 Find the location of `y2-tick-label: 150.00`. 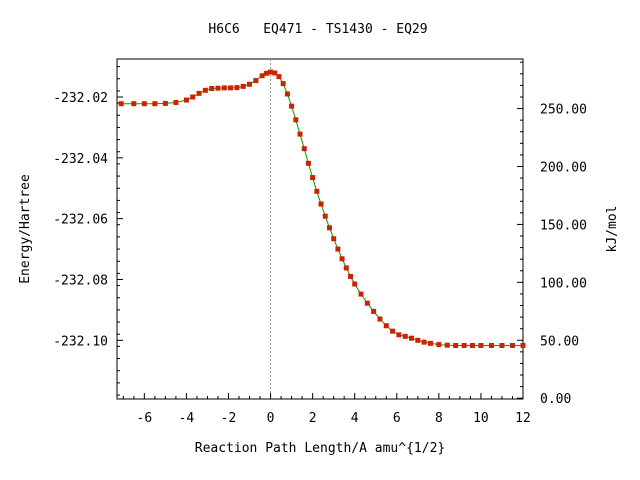

y2-tick-label: 150.00 is located at coordinates (563, 225).